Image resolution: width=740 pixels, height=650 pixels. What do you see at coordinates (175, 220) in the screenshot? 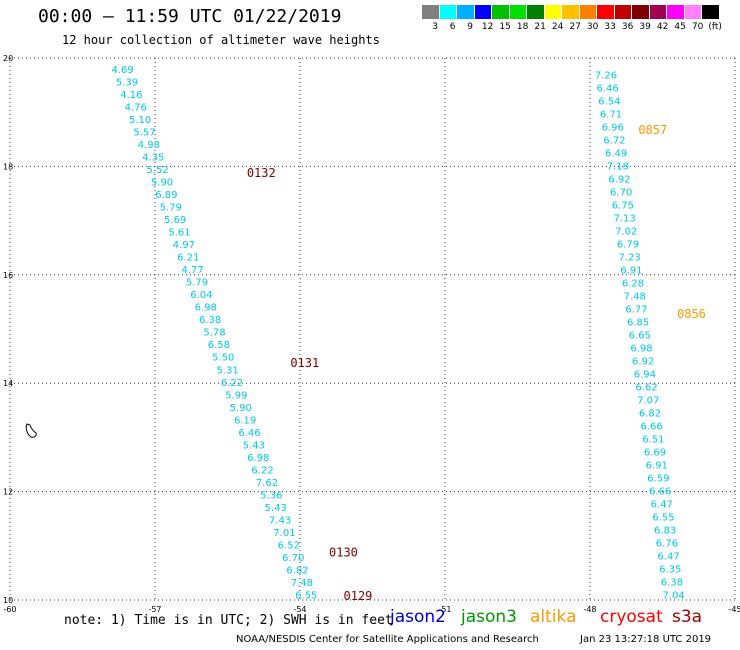
I see `wave-height-value: 5.69` at bounding box center [175, 220].